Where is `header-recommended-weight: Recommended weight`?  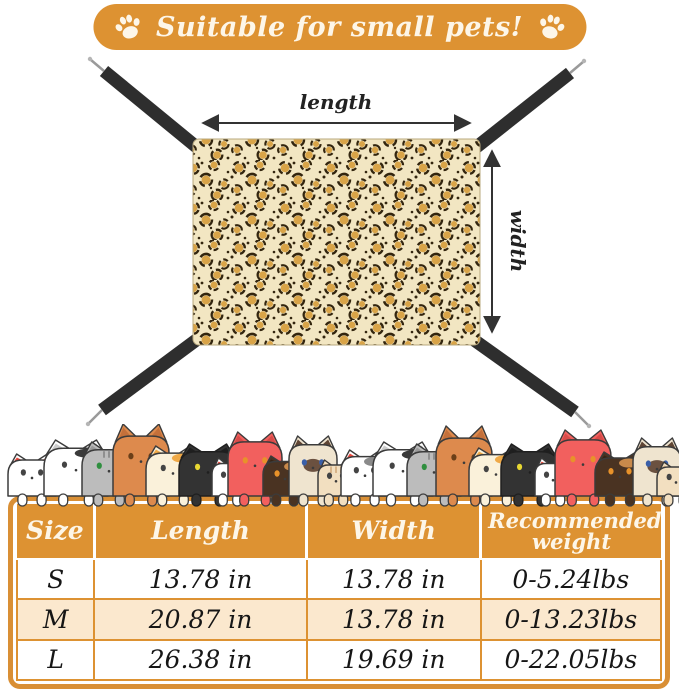 header-recommended-weight: Recommended weight is located at coordinates (571, 532).